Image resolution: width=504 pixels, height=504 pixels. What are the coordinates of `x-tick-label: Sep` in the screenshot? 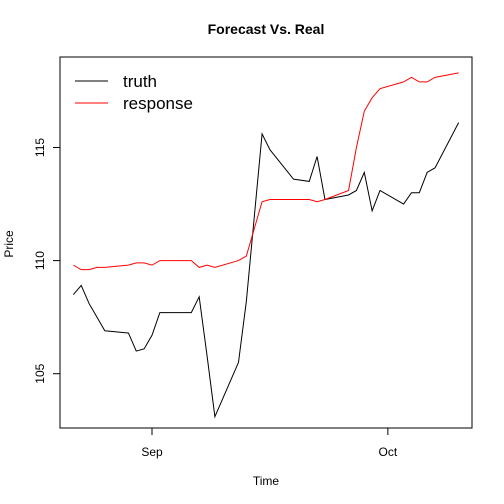 It's located at (152, 452).